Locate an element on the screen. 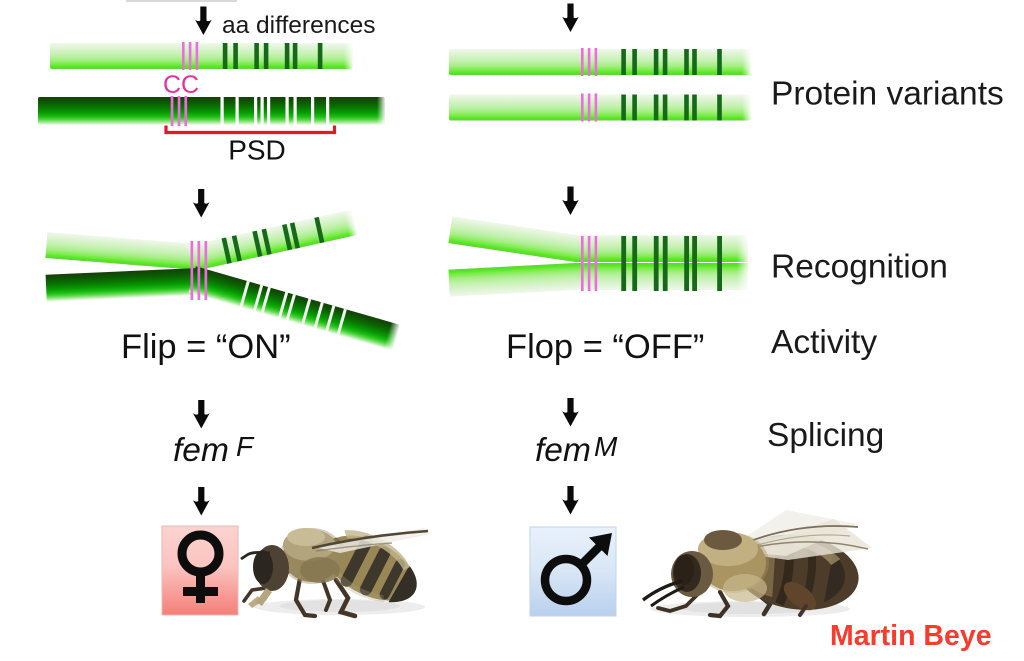 This screenshot has width=1024, height=661. svg-text: Splicing is located at coordinates (825, 435).